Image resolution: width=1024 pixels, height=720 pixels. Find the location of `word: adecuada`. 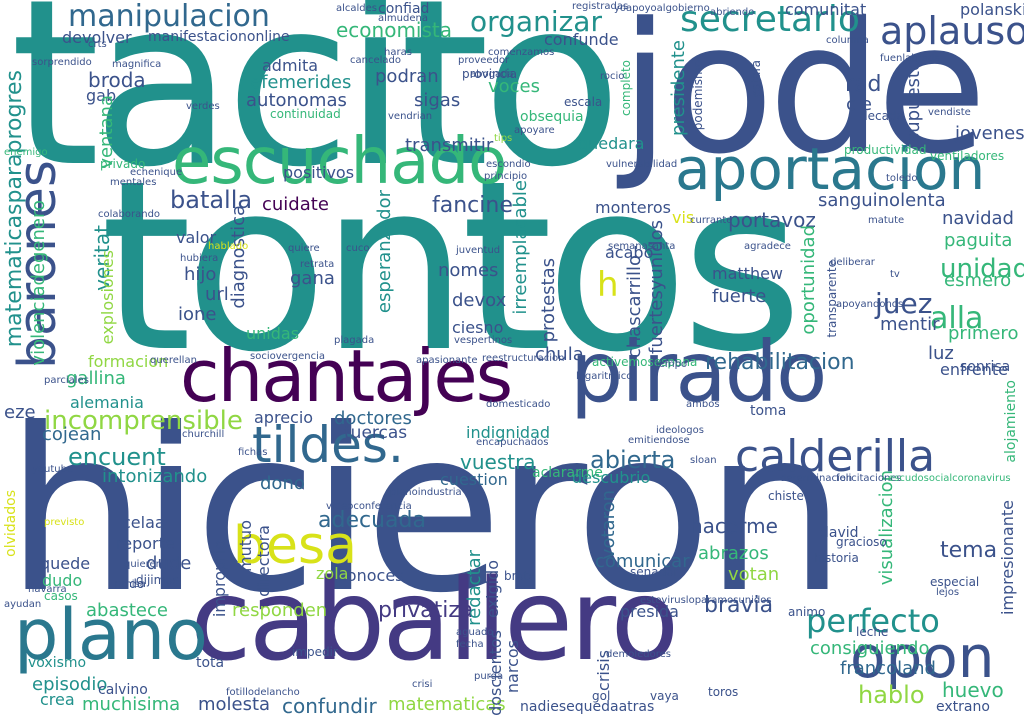

word: adecuada is located at coordinates (372, 520).